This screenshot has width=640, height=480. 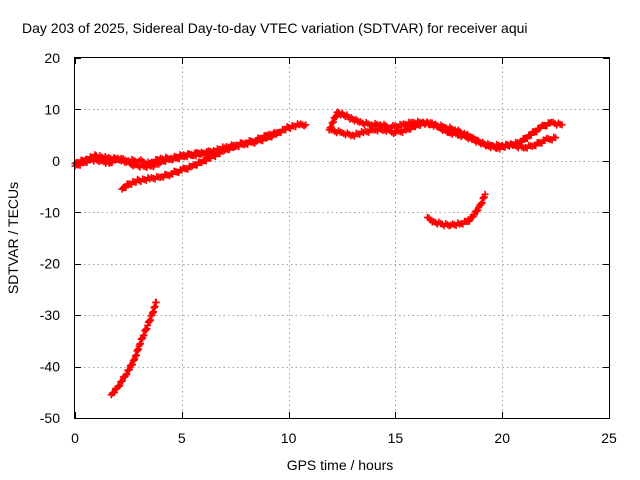 What do you see at coordinates (75, 438) in the screenshot?
I see `x-tick-label: 0` at bounding box center [75, 438].